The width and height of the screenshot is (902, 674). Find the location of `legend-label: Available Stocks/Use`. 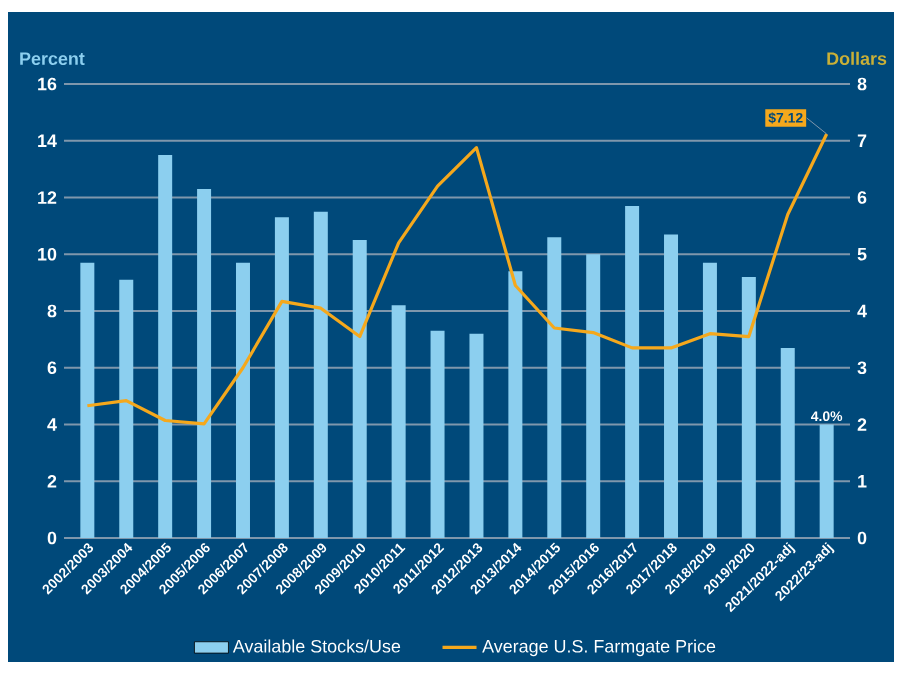

legend-label: Available Stocks/Use is located at coordinates (316, 646).